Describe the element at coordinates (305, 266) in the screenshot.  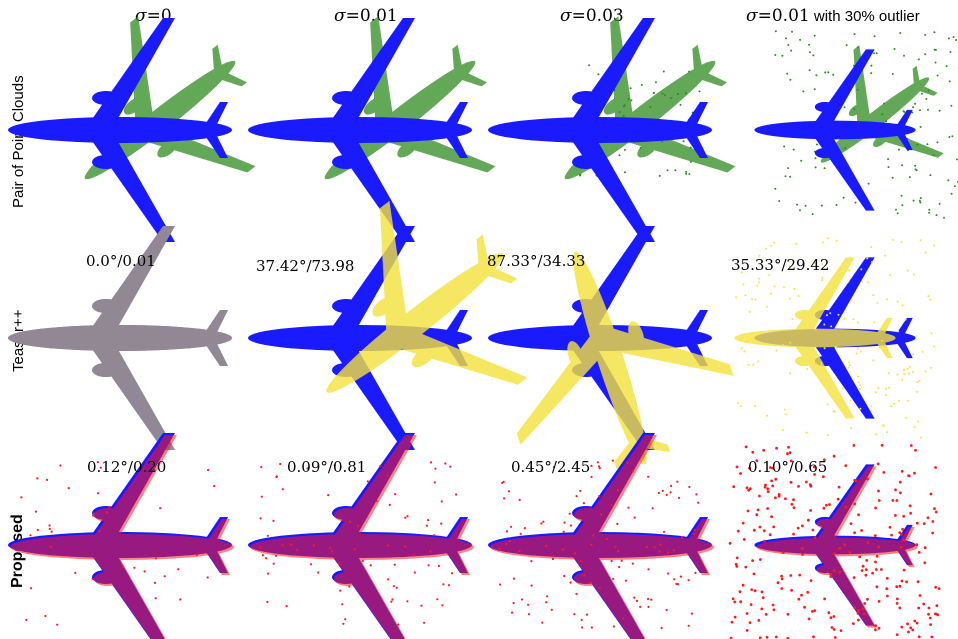
I see `metric-teaser-2: 37.42°/73.98` at that location.